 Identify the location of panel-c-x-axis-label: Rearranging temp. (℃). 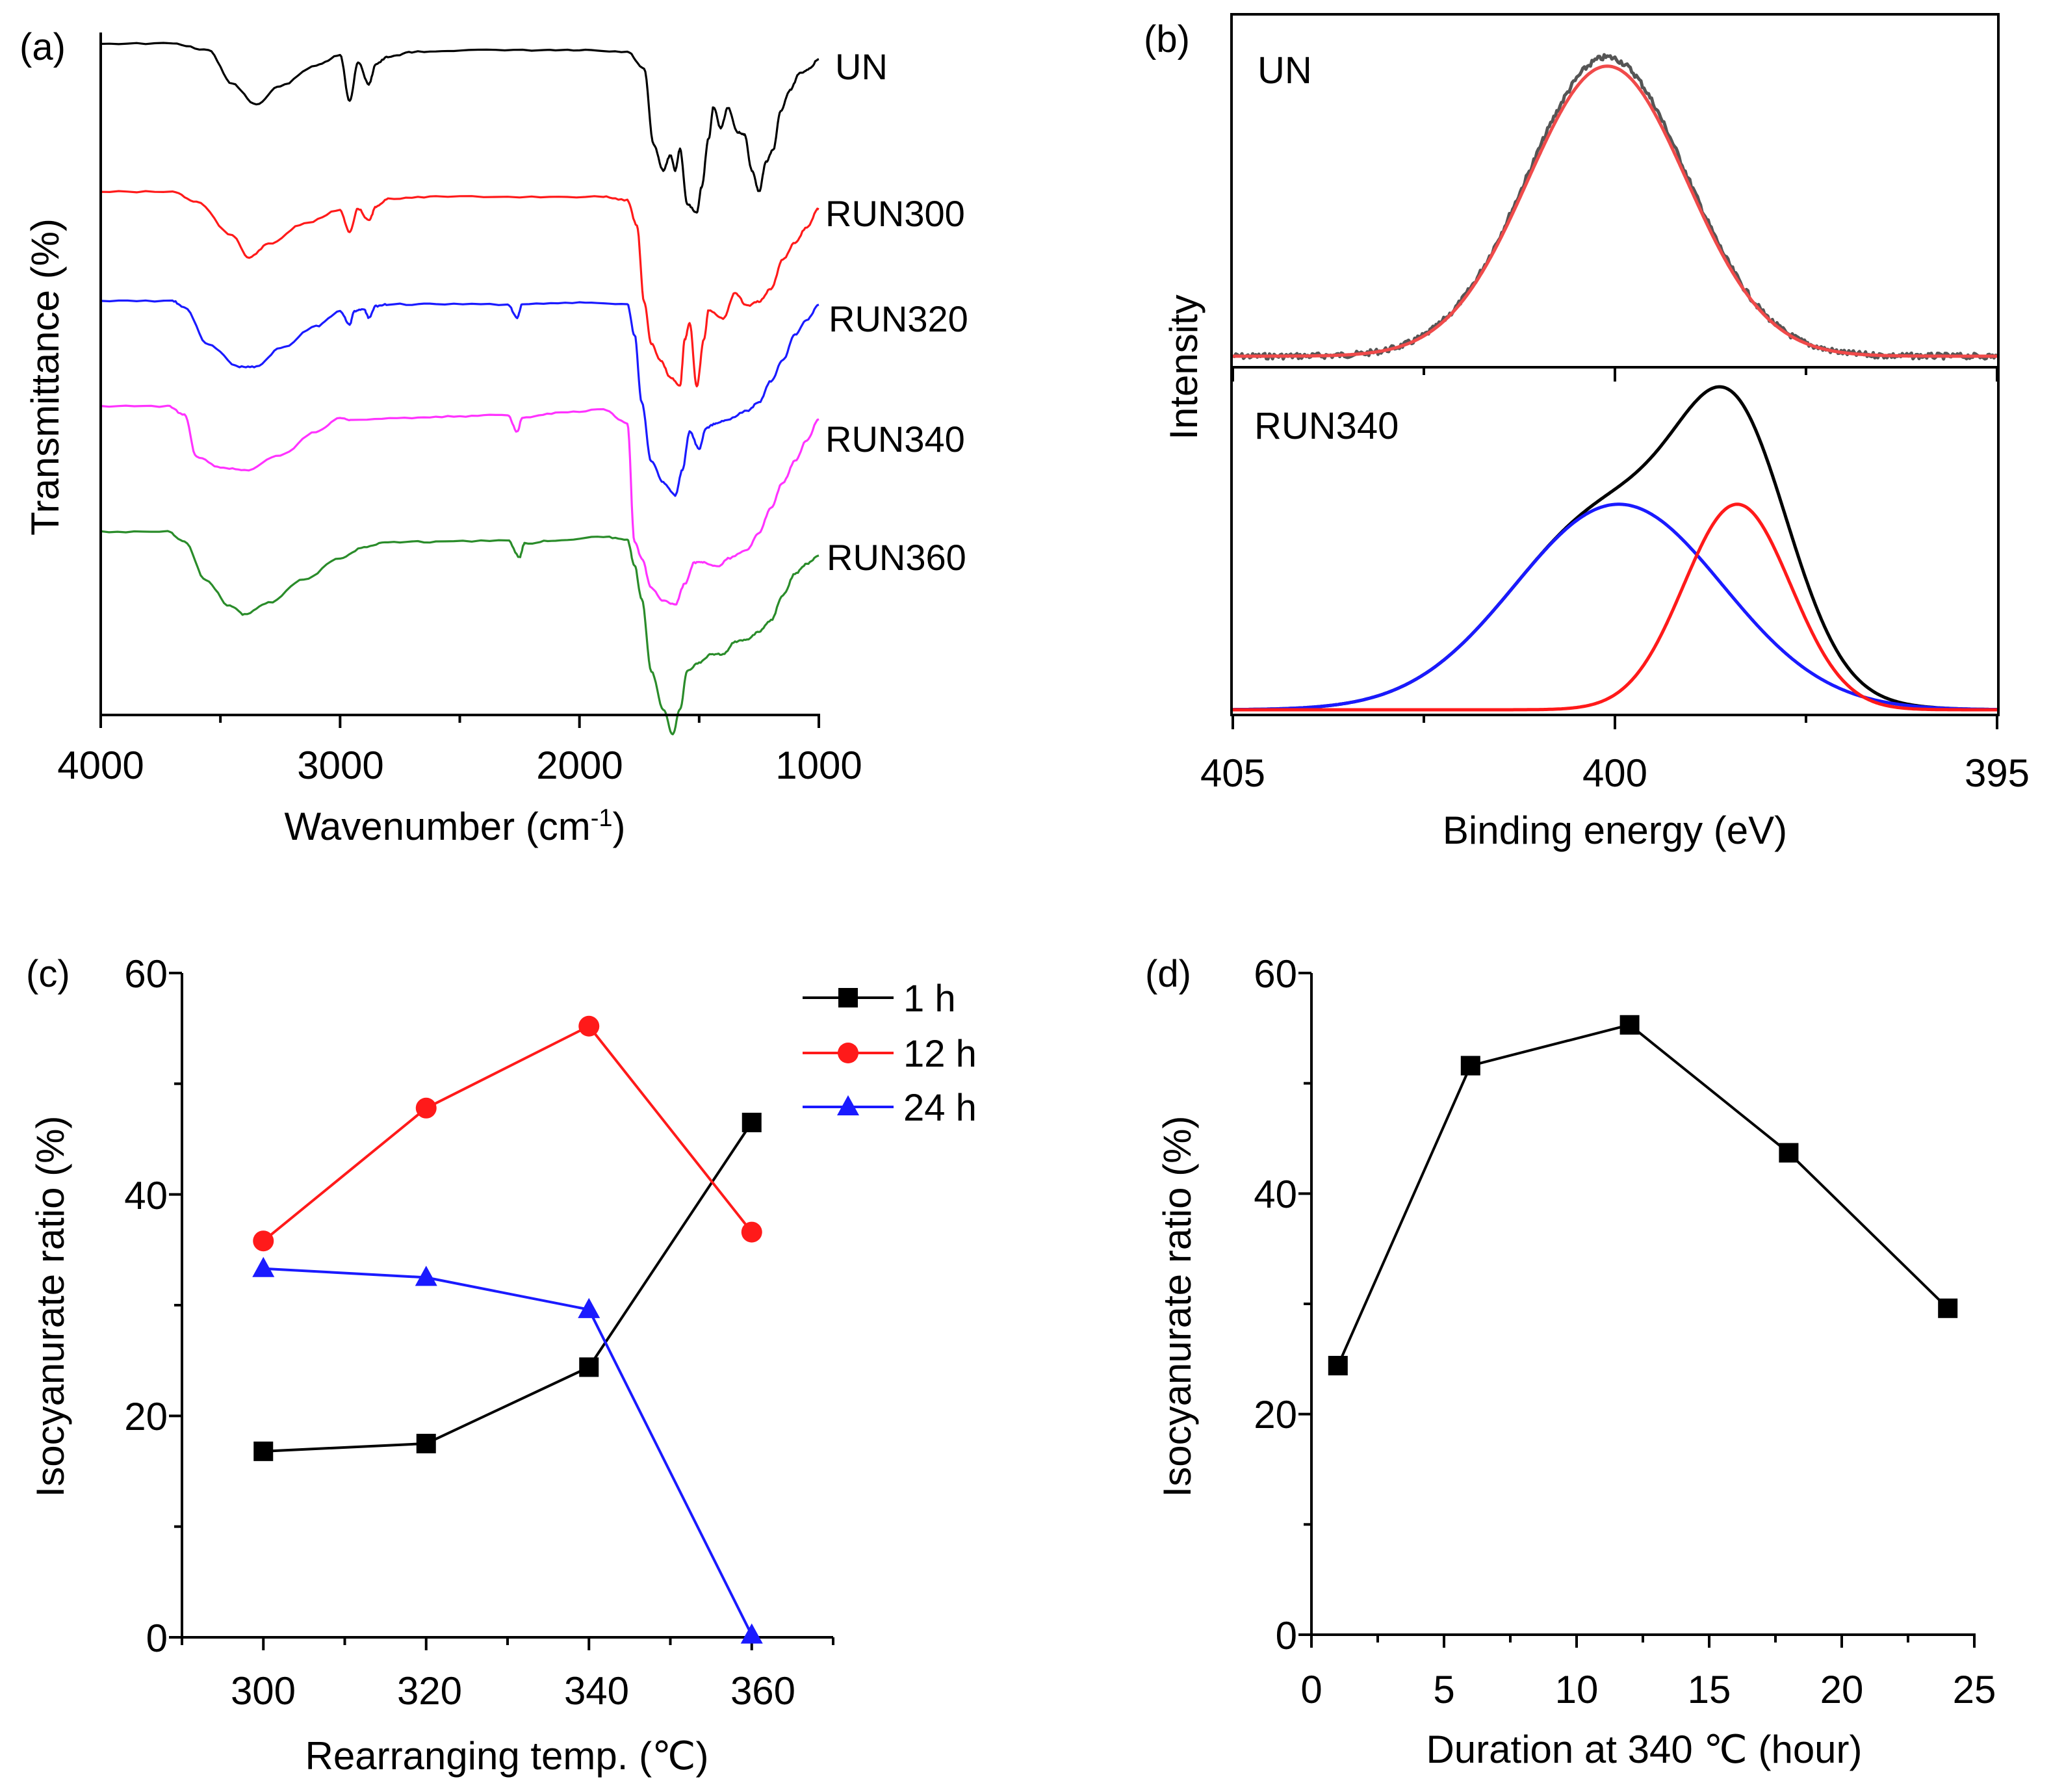
(507, 1756).